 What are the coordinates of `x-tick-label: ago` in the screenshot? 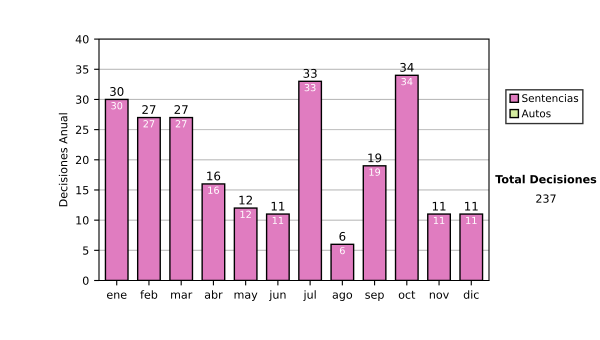 It's located at (342, 296).